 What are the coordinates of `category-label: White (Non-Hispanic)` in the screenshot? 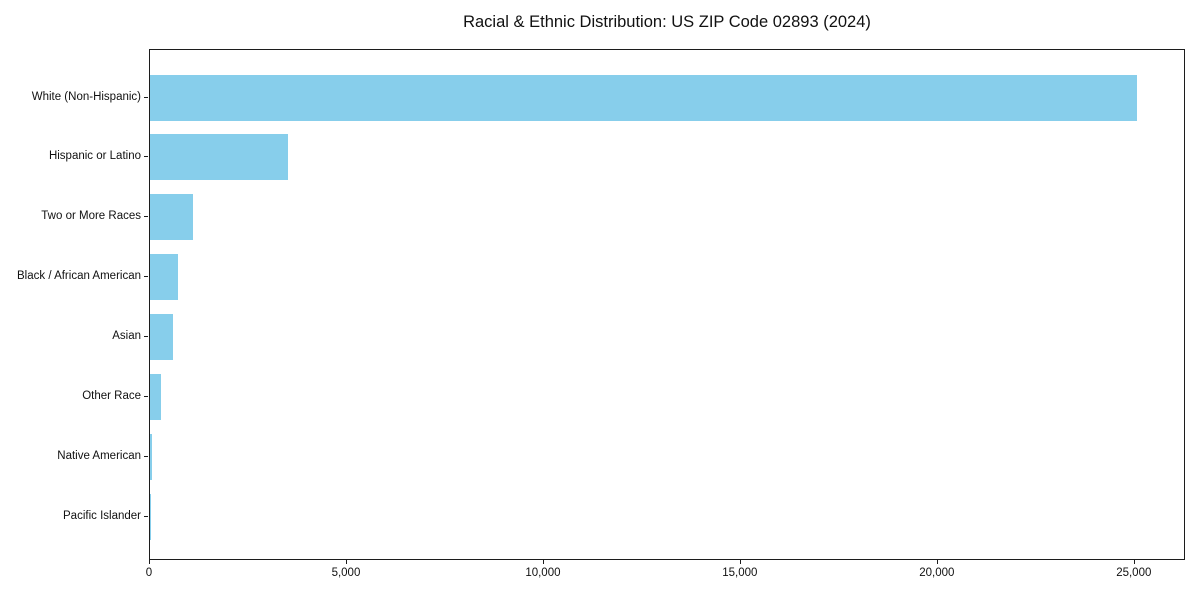 It's located at (86, 96).